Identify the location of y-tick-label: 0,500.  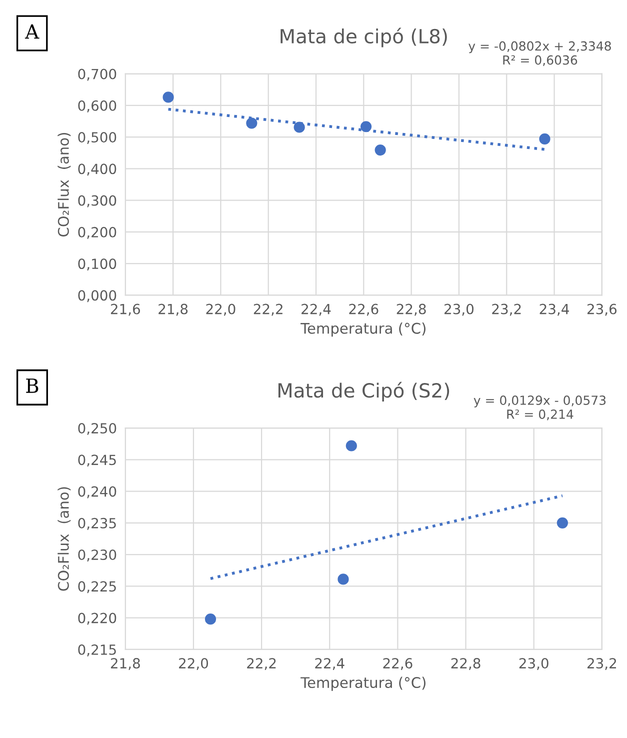
(97, 138).